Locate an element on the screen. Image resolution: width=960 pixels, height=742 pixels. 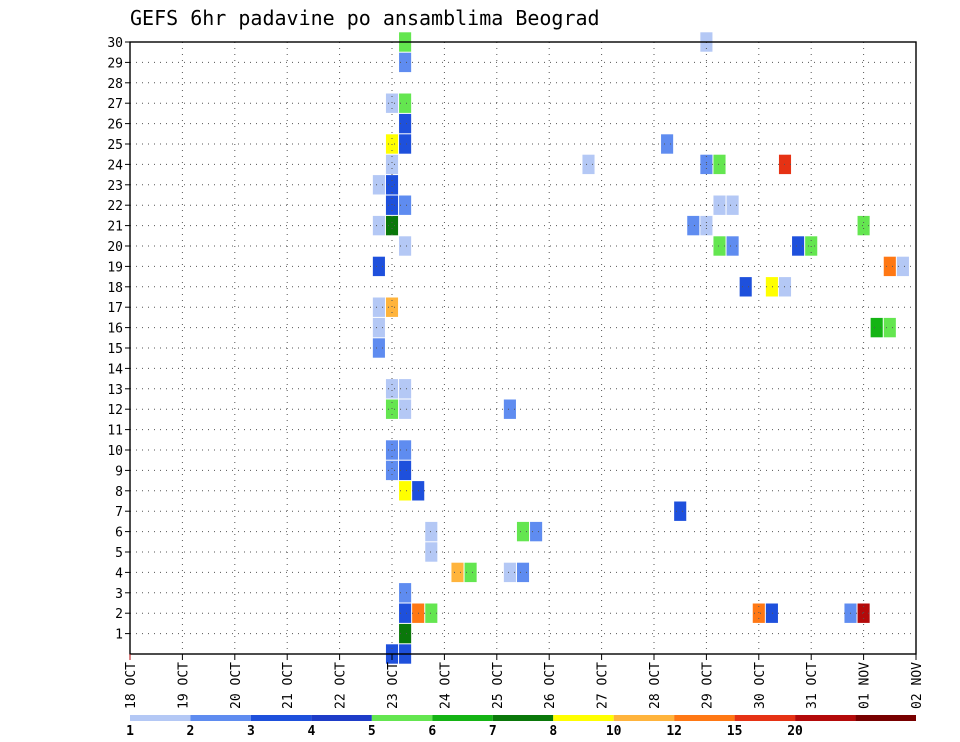
y-tick-label: 27 is located at coordinates (115, 104).